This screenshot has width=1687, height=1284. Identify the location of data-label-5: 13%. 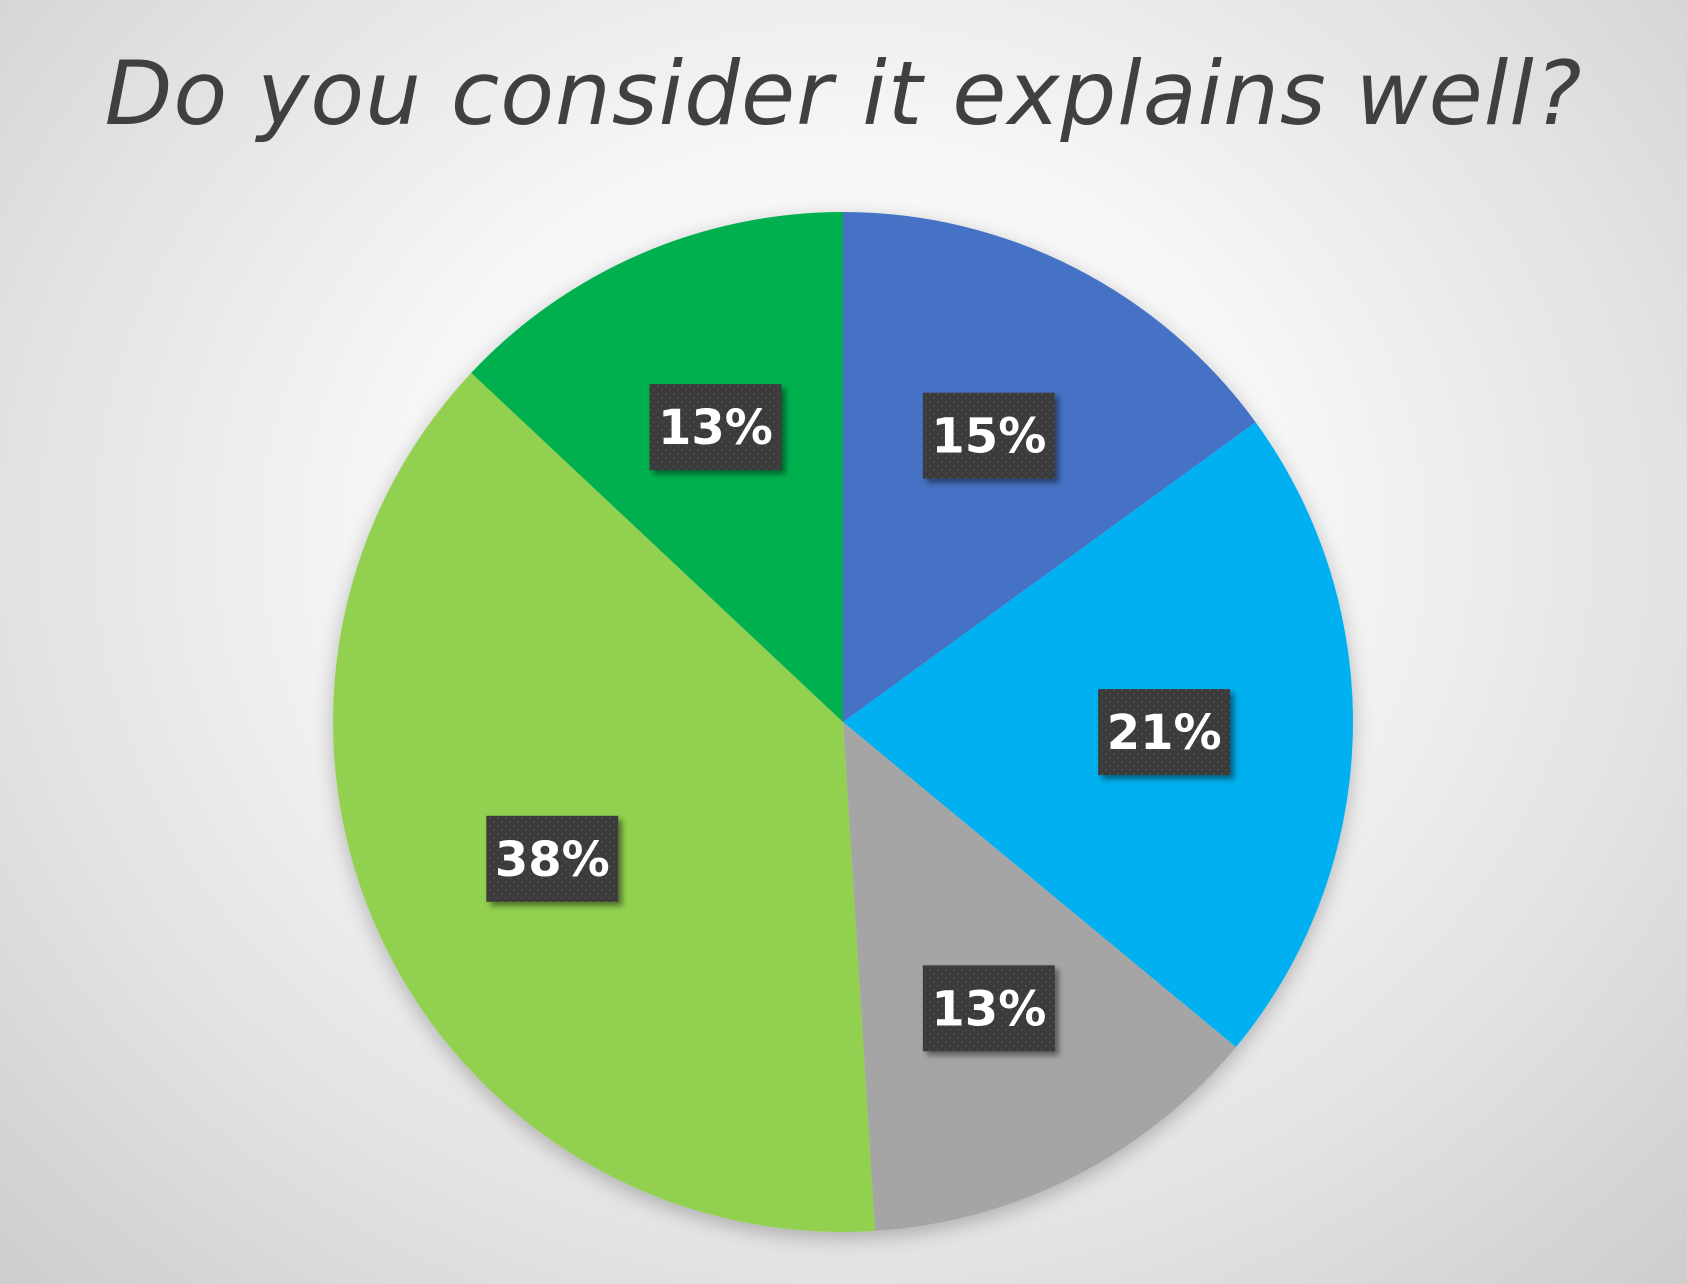
(715, 427).